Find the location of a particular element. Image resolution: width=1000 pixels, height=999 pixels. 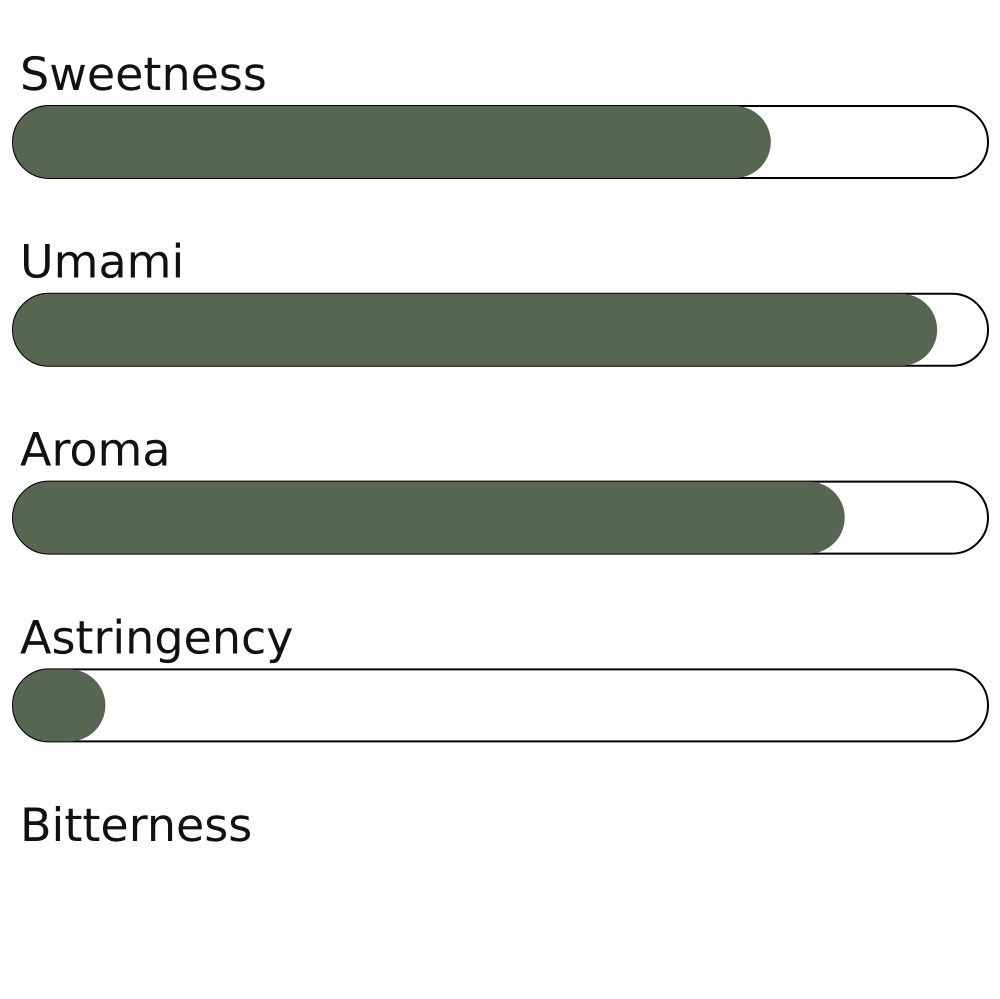

y-tick-label: Umami is located at coordinates (102, 261).